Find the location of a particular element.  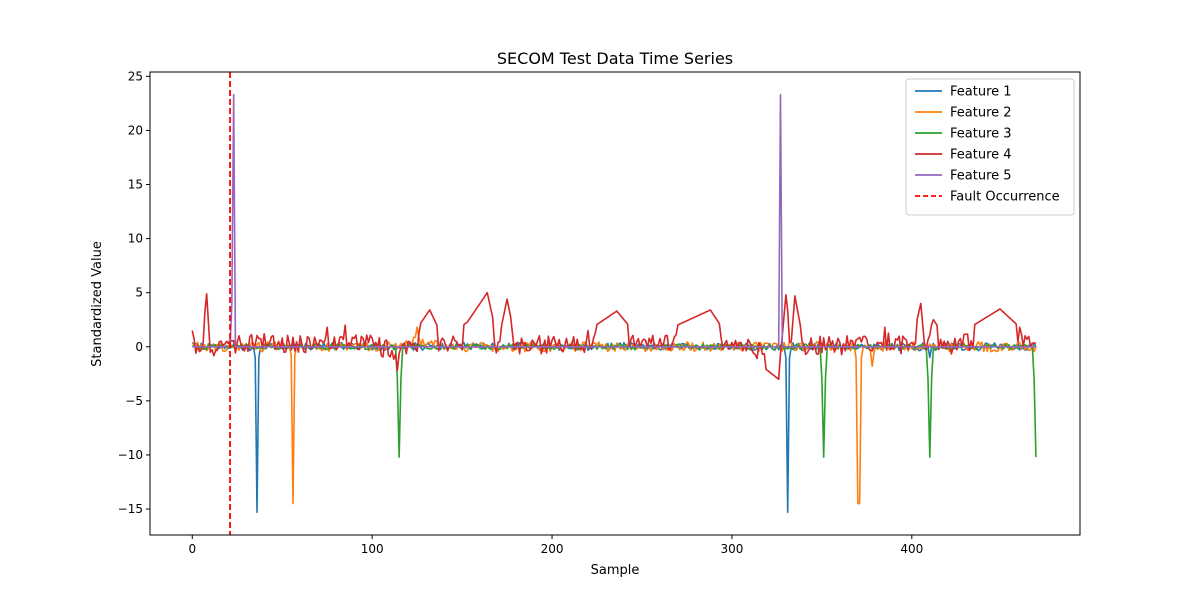

y-tick-label: 0 is located at coordinates (139, 347).